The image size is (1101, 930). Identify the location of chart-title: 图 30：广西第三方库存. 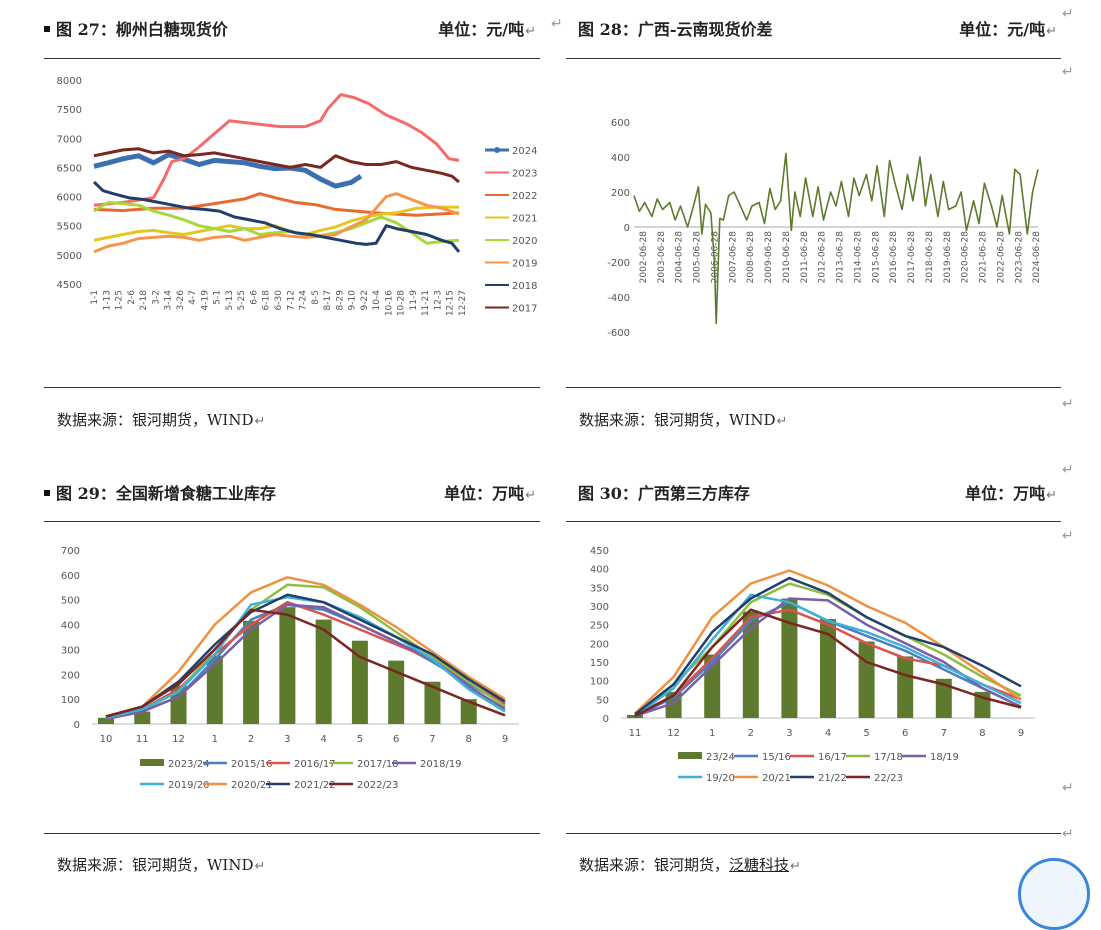
(664, 493).